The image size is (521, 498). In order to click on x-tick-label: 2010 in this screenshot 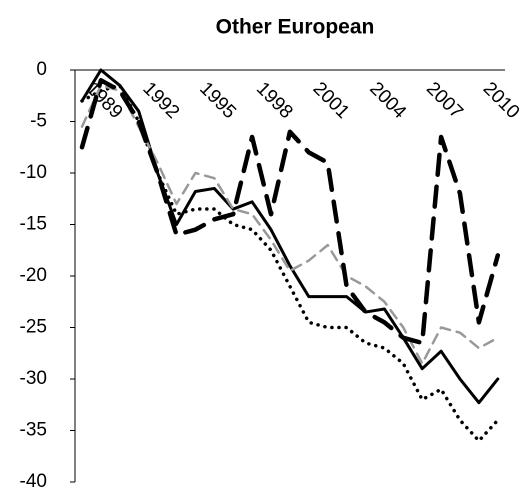, I will do `click(500, 100)`.